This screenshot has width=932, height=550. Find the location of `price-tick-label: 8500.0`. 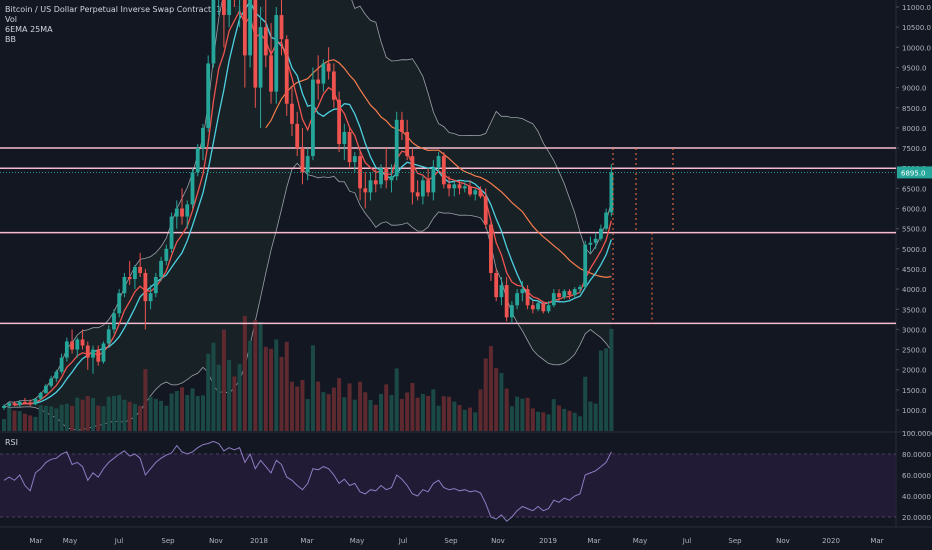

price-tick-label: 8500.0 is located at coordinates (914, 109).